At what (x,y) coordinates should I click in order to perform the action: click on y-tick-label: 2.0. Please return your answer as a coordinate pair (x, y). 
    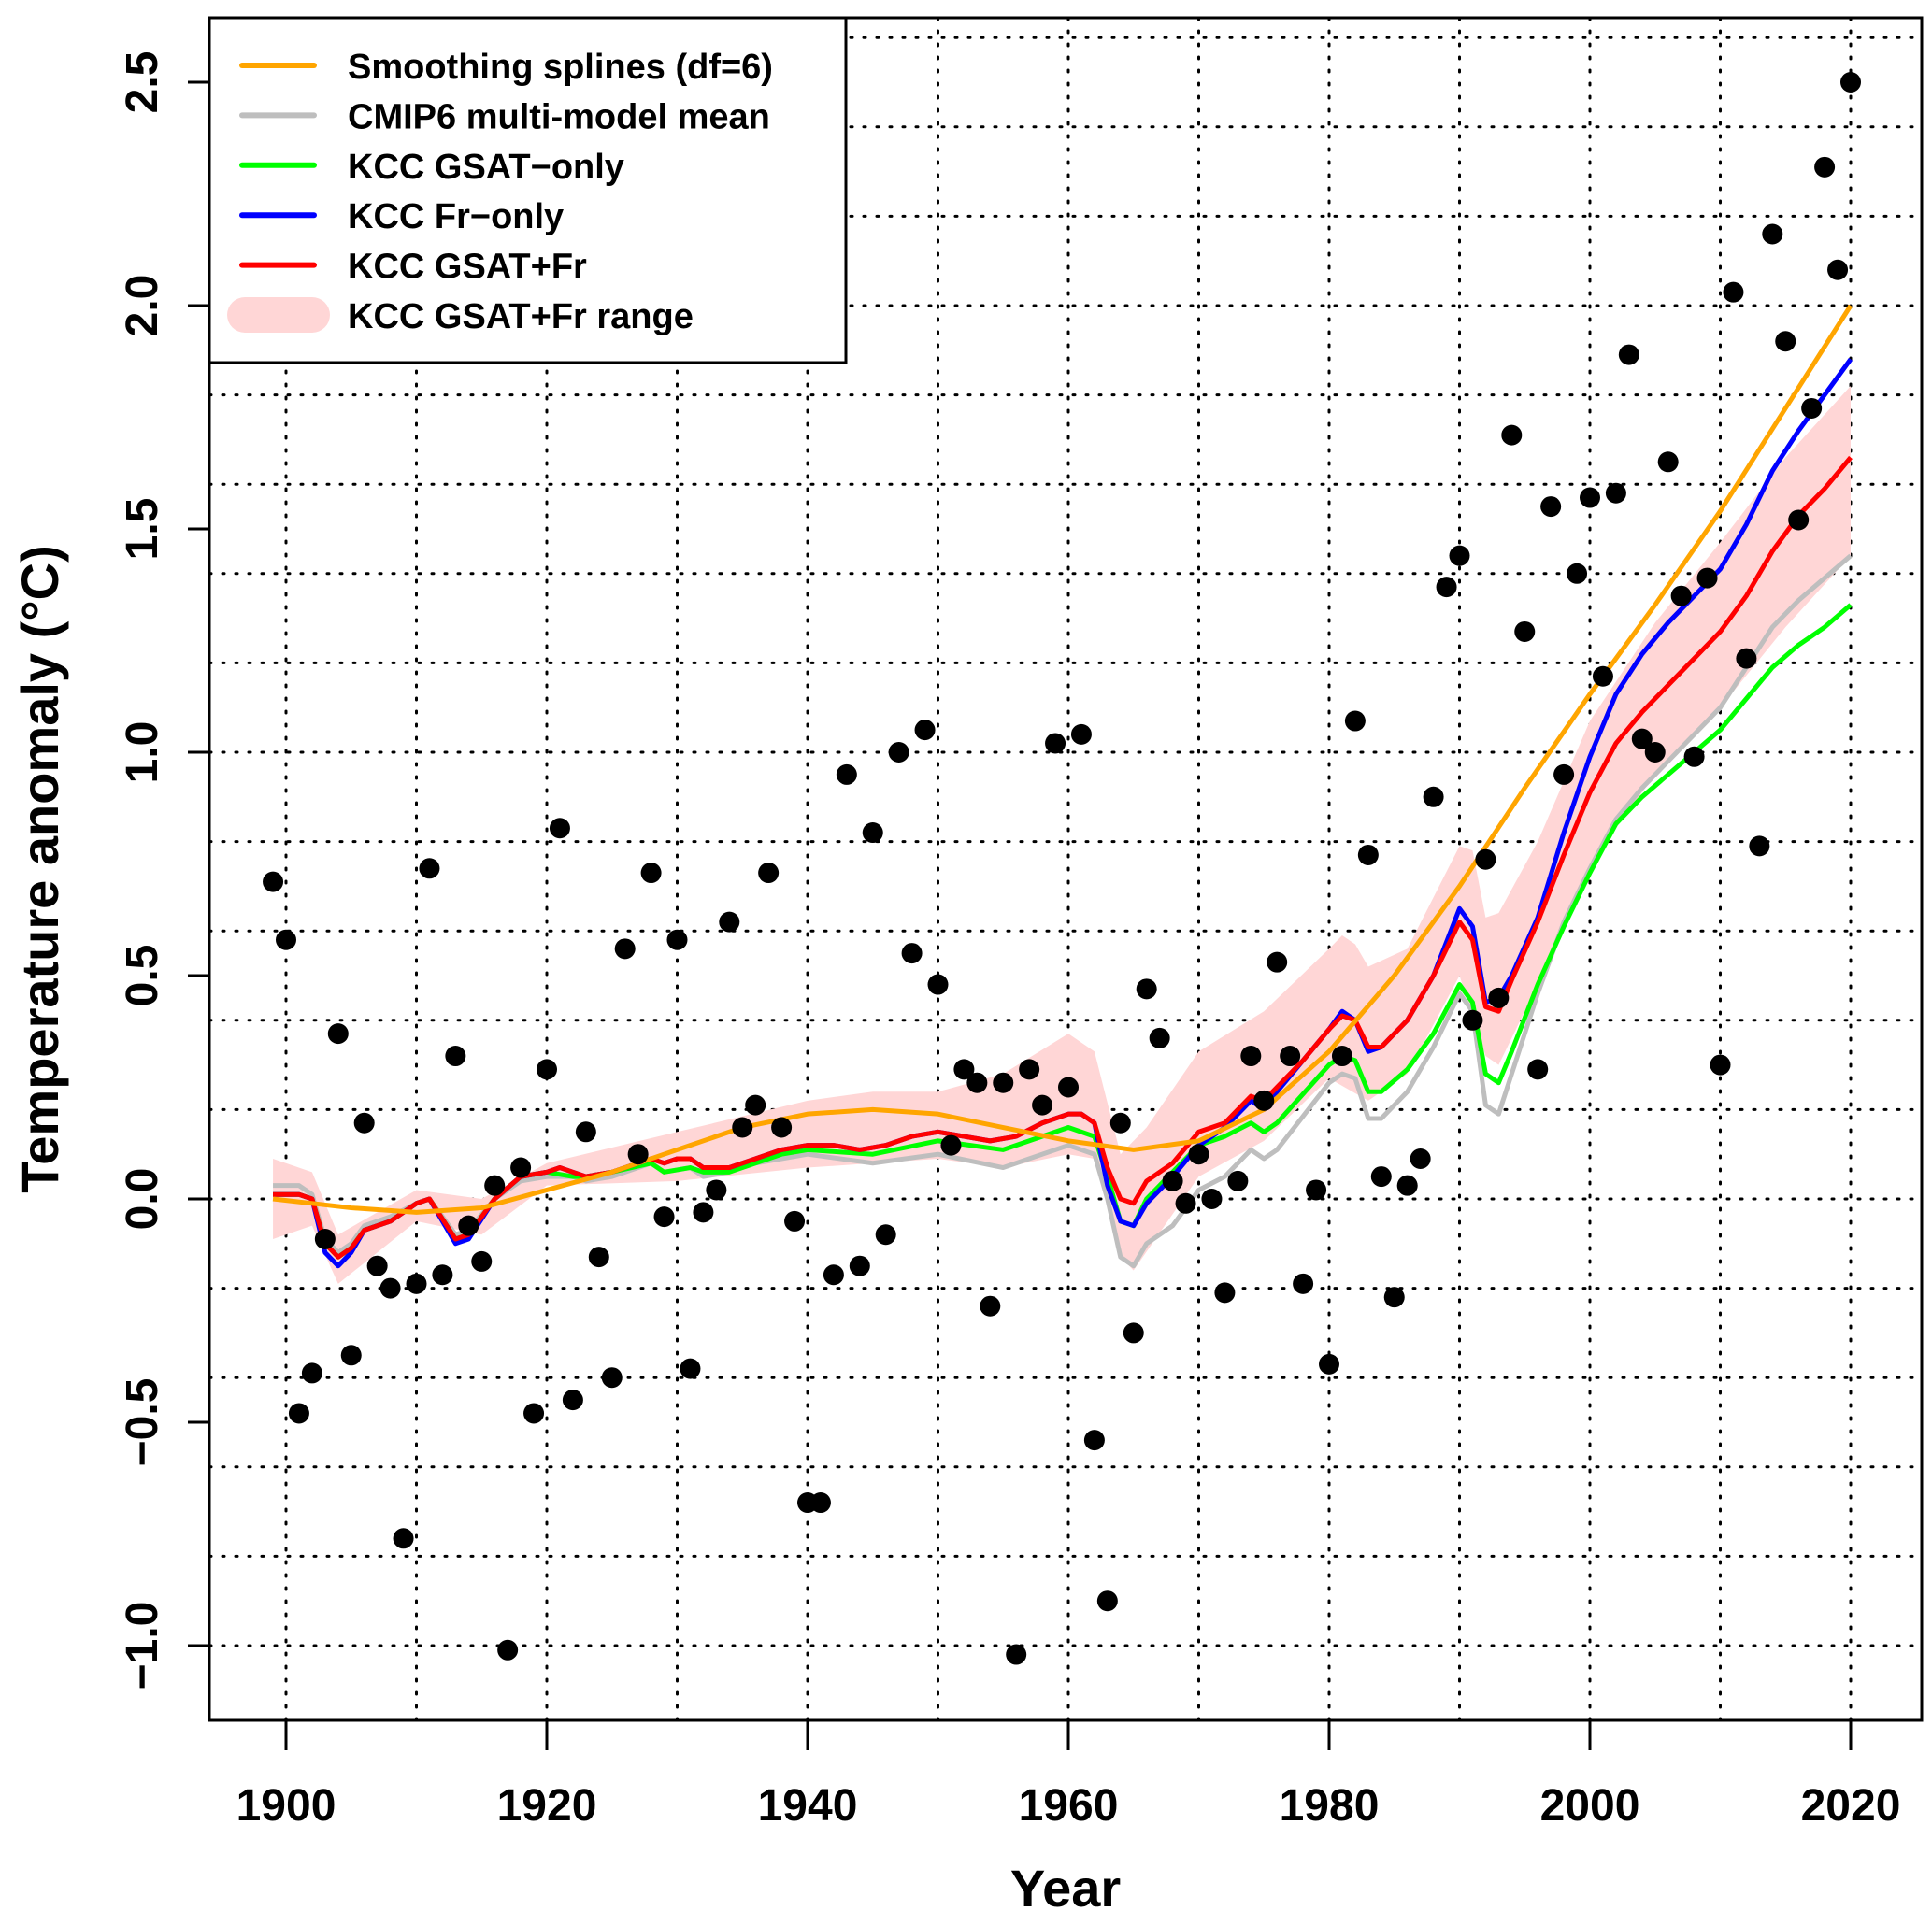
    Looking at the image, I should click on (142, 306).